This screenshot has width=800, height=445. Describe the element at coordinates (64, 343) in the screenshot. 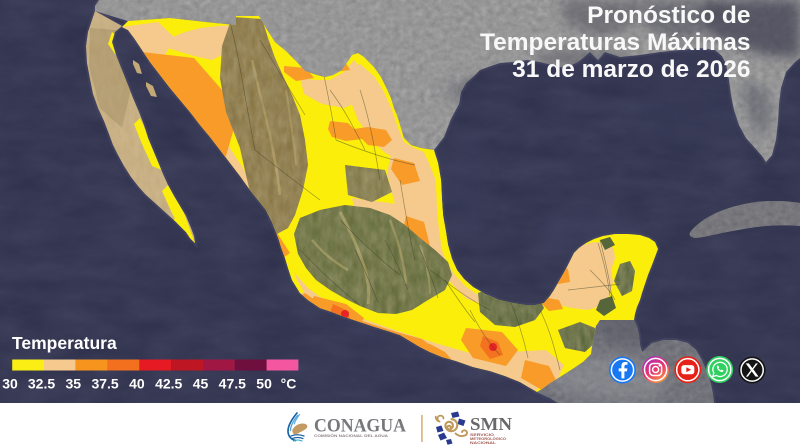

I see `svg-text: Temperatura` at that location.